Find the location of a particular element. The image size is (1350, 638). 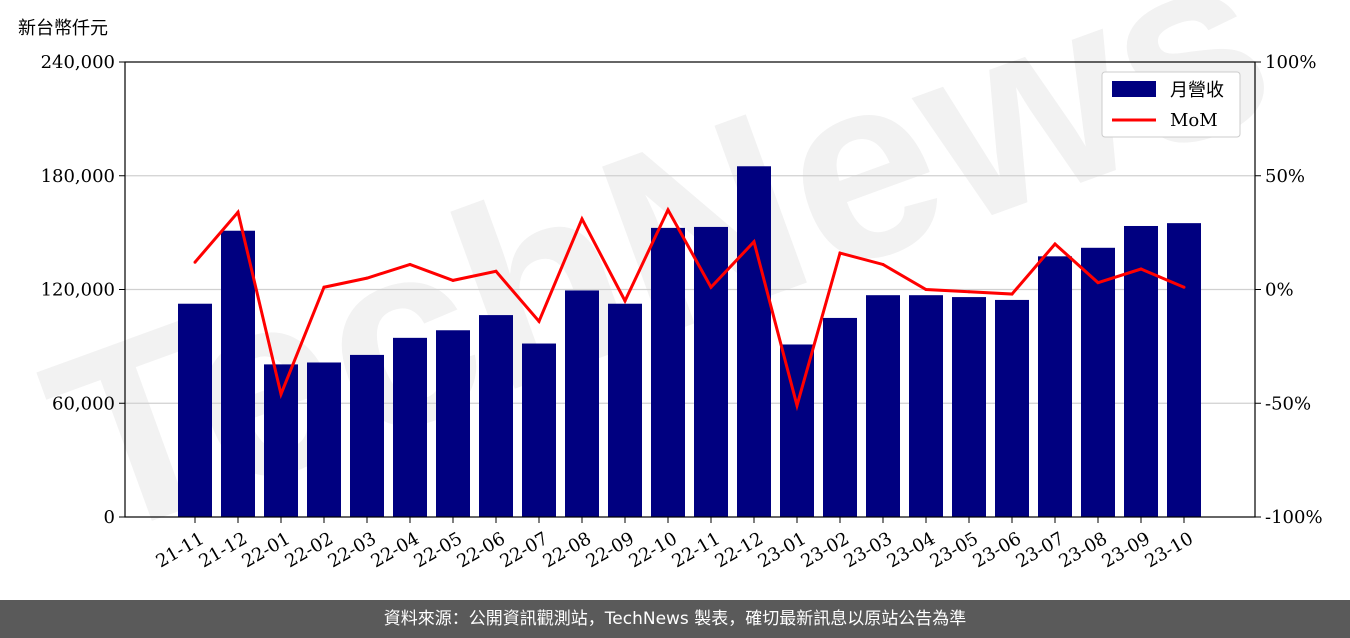

x-tick-label: 22-03 is located at coordinates (351, 550).